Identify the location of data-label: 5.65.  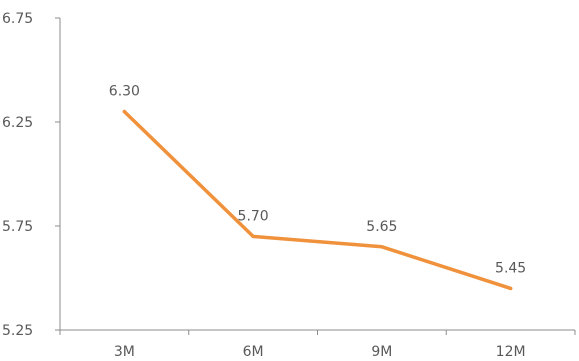
(381, 227).